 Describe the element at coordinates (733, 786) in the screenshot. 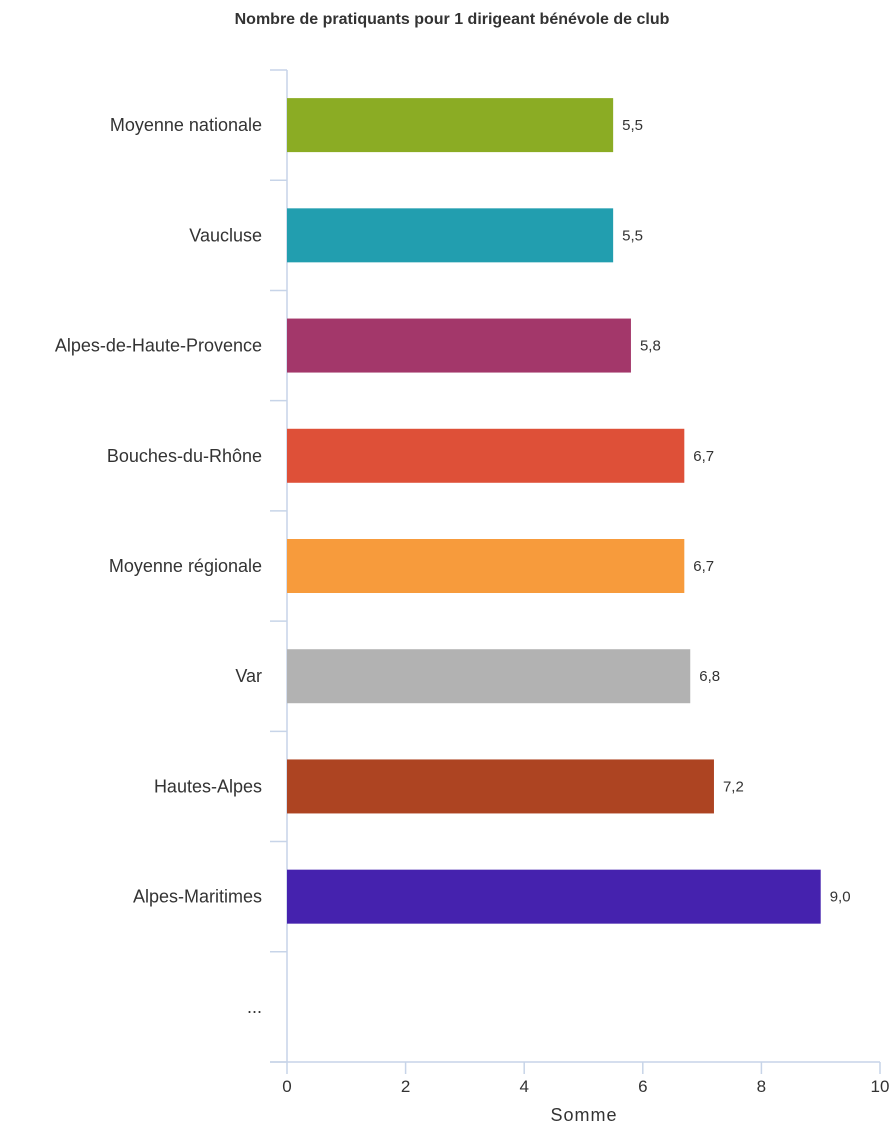

I see `bar-value-label: 7,2` at that location.